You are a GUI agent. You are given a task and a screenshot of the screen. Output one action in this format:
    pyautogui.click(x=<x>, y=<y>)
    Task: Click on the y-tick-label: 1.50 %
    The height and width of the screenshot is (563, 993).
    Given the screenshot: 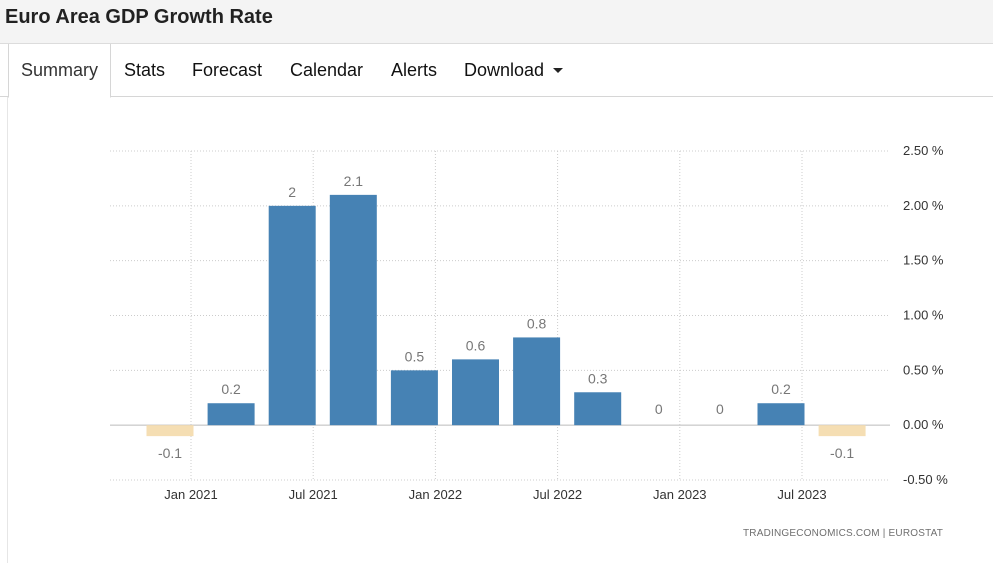 What is the action you would take?
    pyautogui.click(x=923, y=260)
    